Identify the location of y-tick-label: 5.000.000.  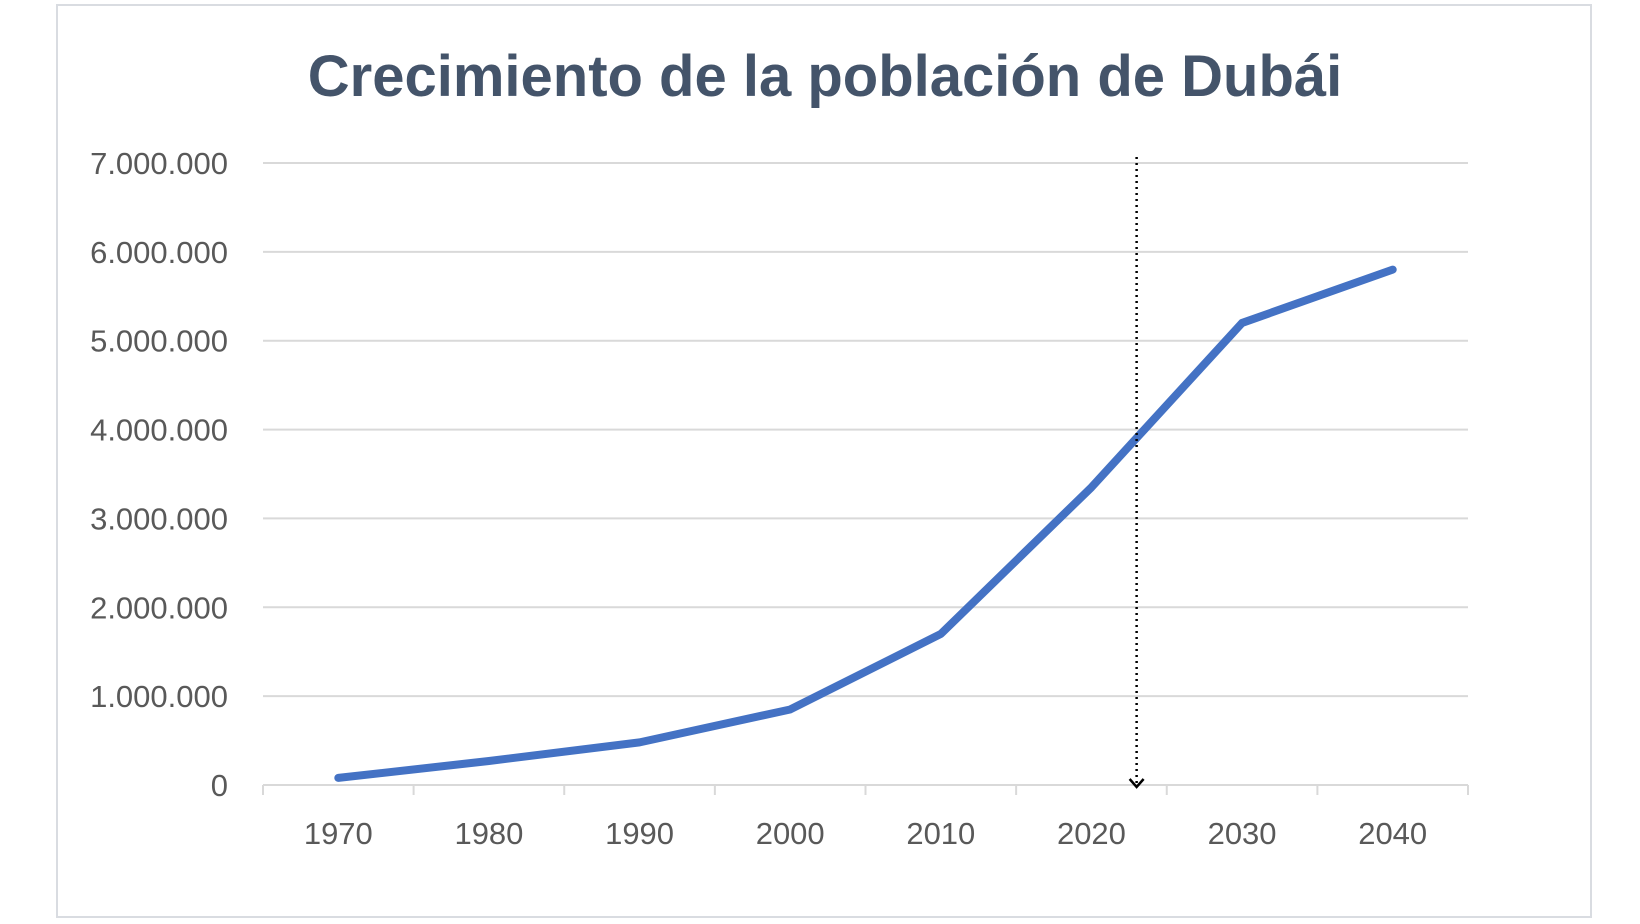
(159, 341).